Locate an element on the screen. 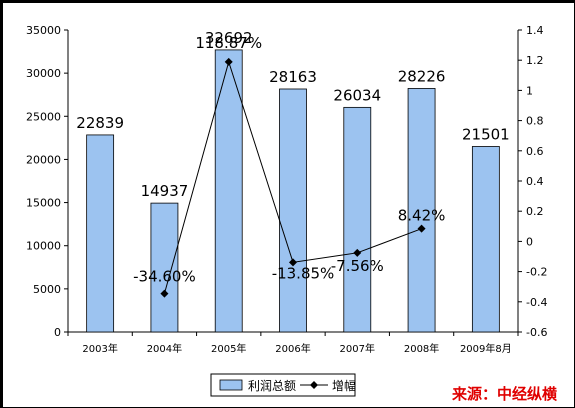 The height and width of the screenshot is (408, 575). x-tick-label: 2005年 is located at coordinates (228, 348).